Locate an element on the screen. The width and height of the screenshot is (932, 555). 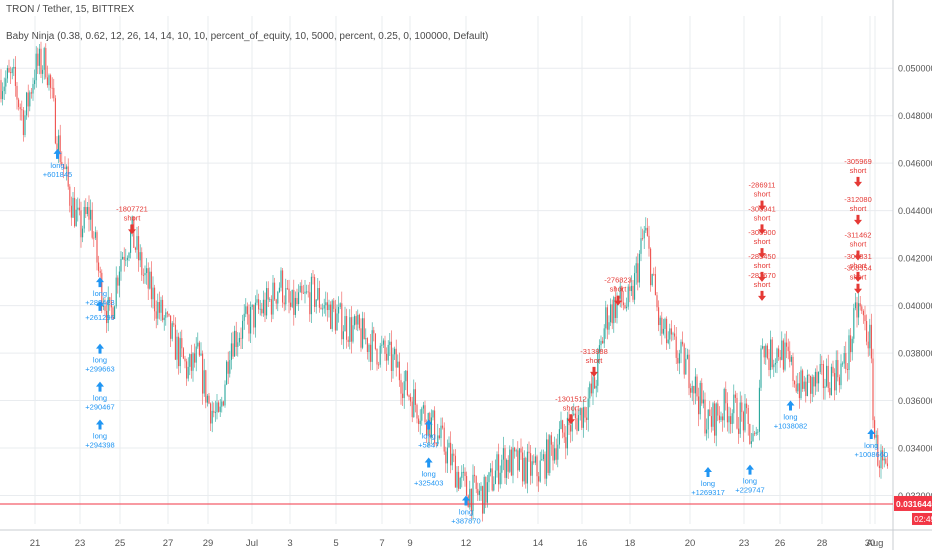
long-signal-label: +1008660 is located at coordinates (871, 454).